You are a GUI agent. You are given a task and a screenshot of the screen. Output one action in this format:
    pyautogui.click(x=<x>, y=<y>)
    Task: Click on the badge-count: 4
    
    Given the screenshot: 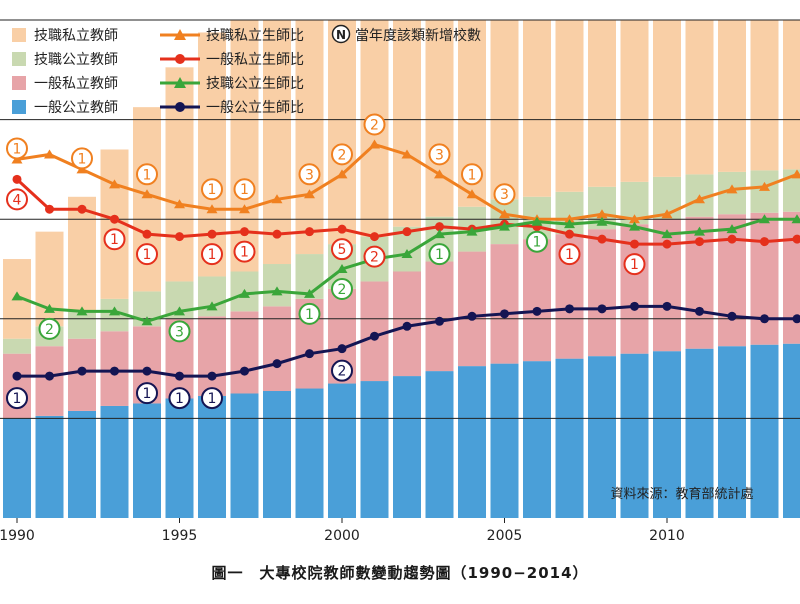 What is the action you would take?
    pyautogui.click(x=17, y=200)
    